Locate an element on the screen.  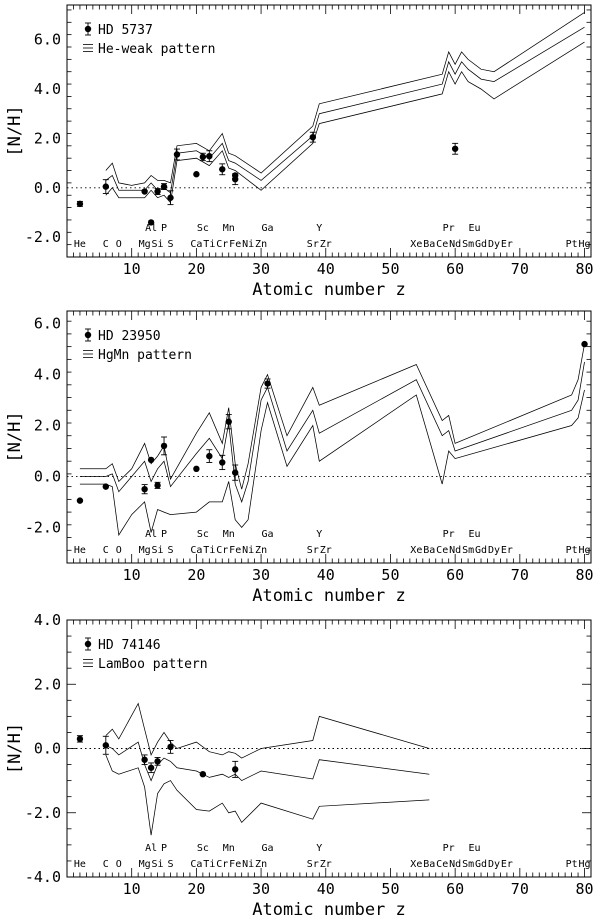
element-label: Zn is located at coordinates (261, 550).